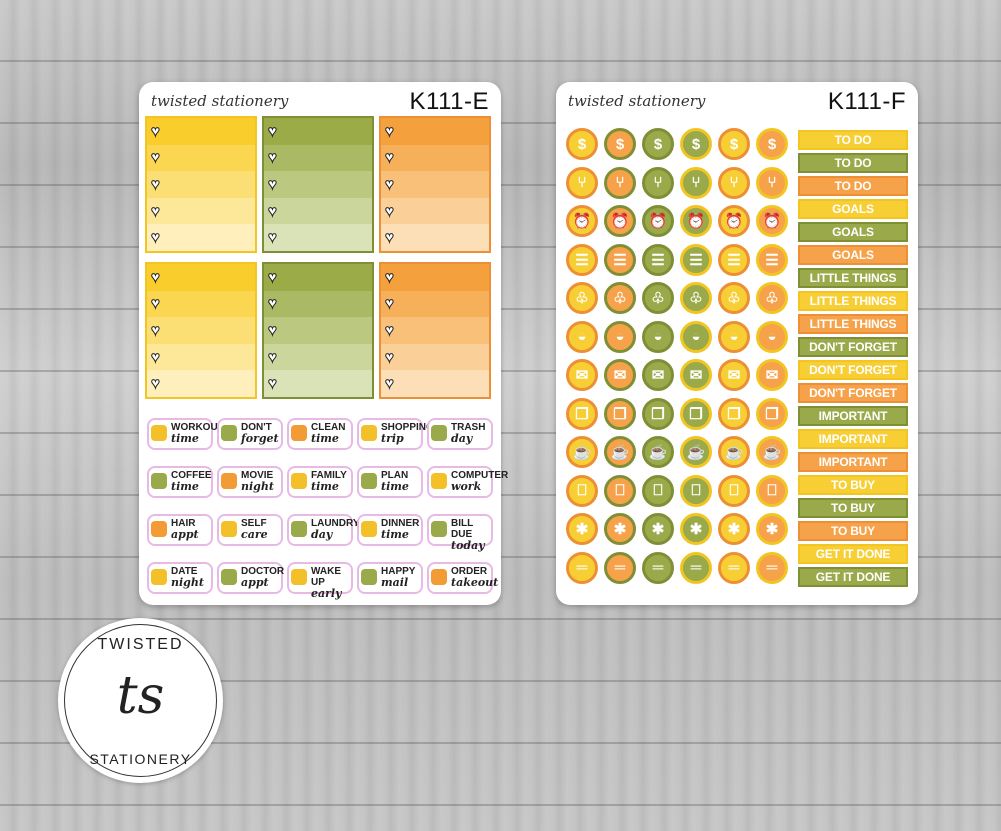 This screenshot has height=831, width=1001. I want to click on stethoscope-icon, so click(229, 577).